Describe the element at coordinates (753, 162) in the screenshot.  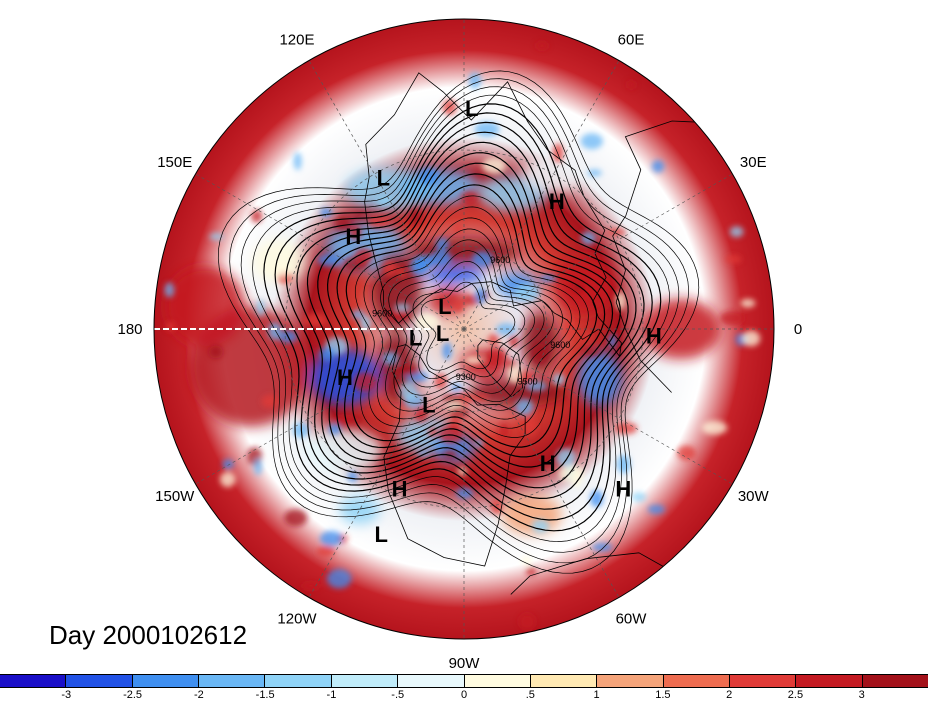
I see `longitude-label: 30E` at that location.